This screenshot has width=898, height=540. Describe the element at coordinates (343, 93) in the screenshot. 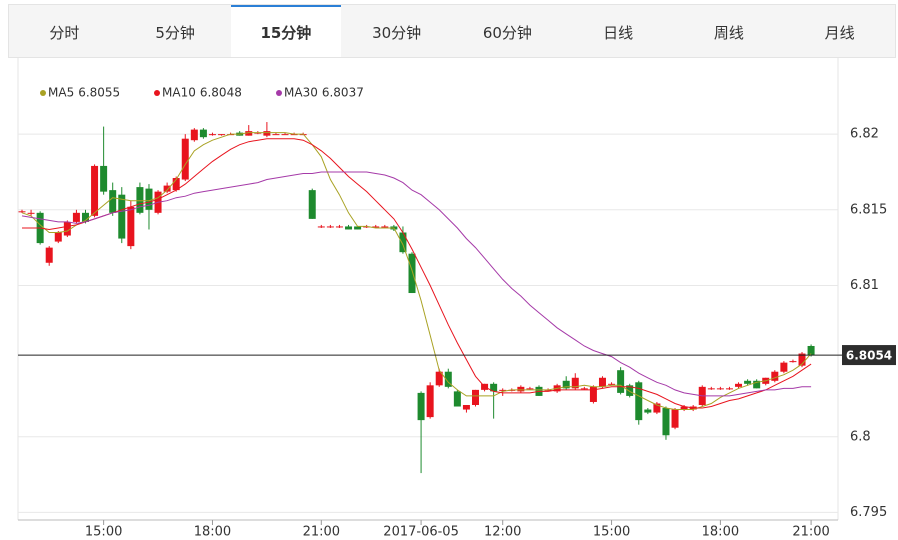

I see `legend-value: 6.8037` at that location.